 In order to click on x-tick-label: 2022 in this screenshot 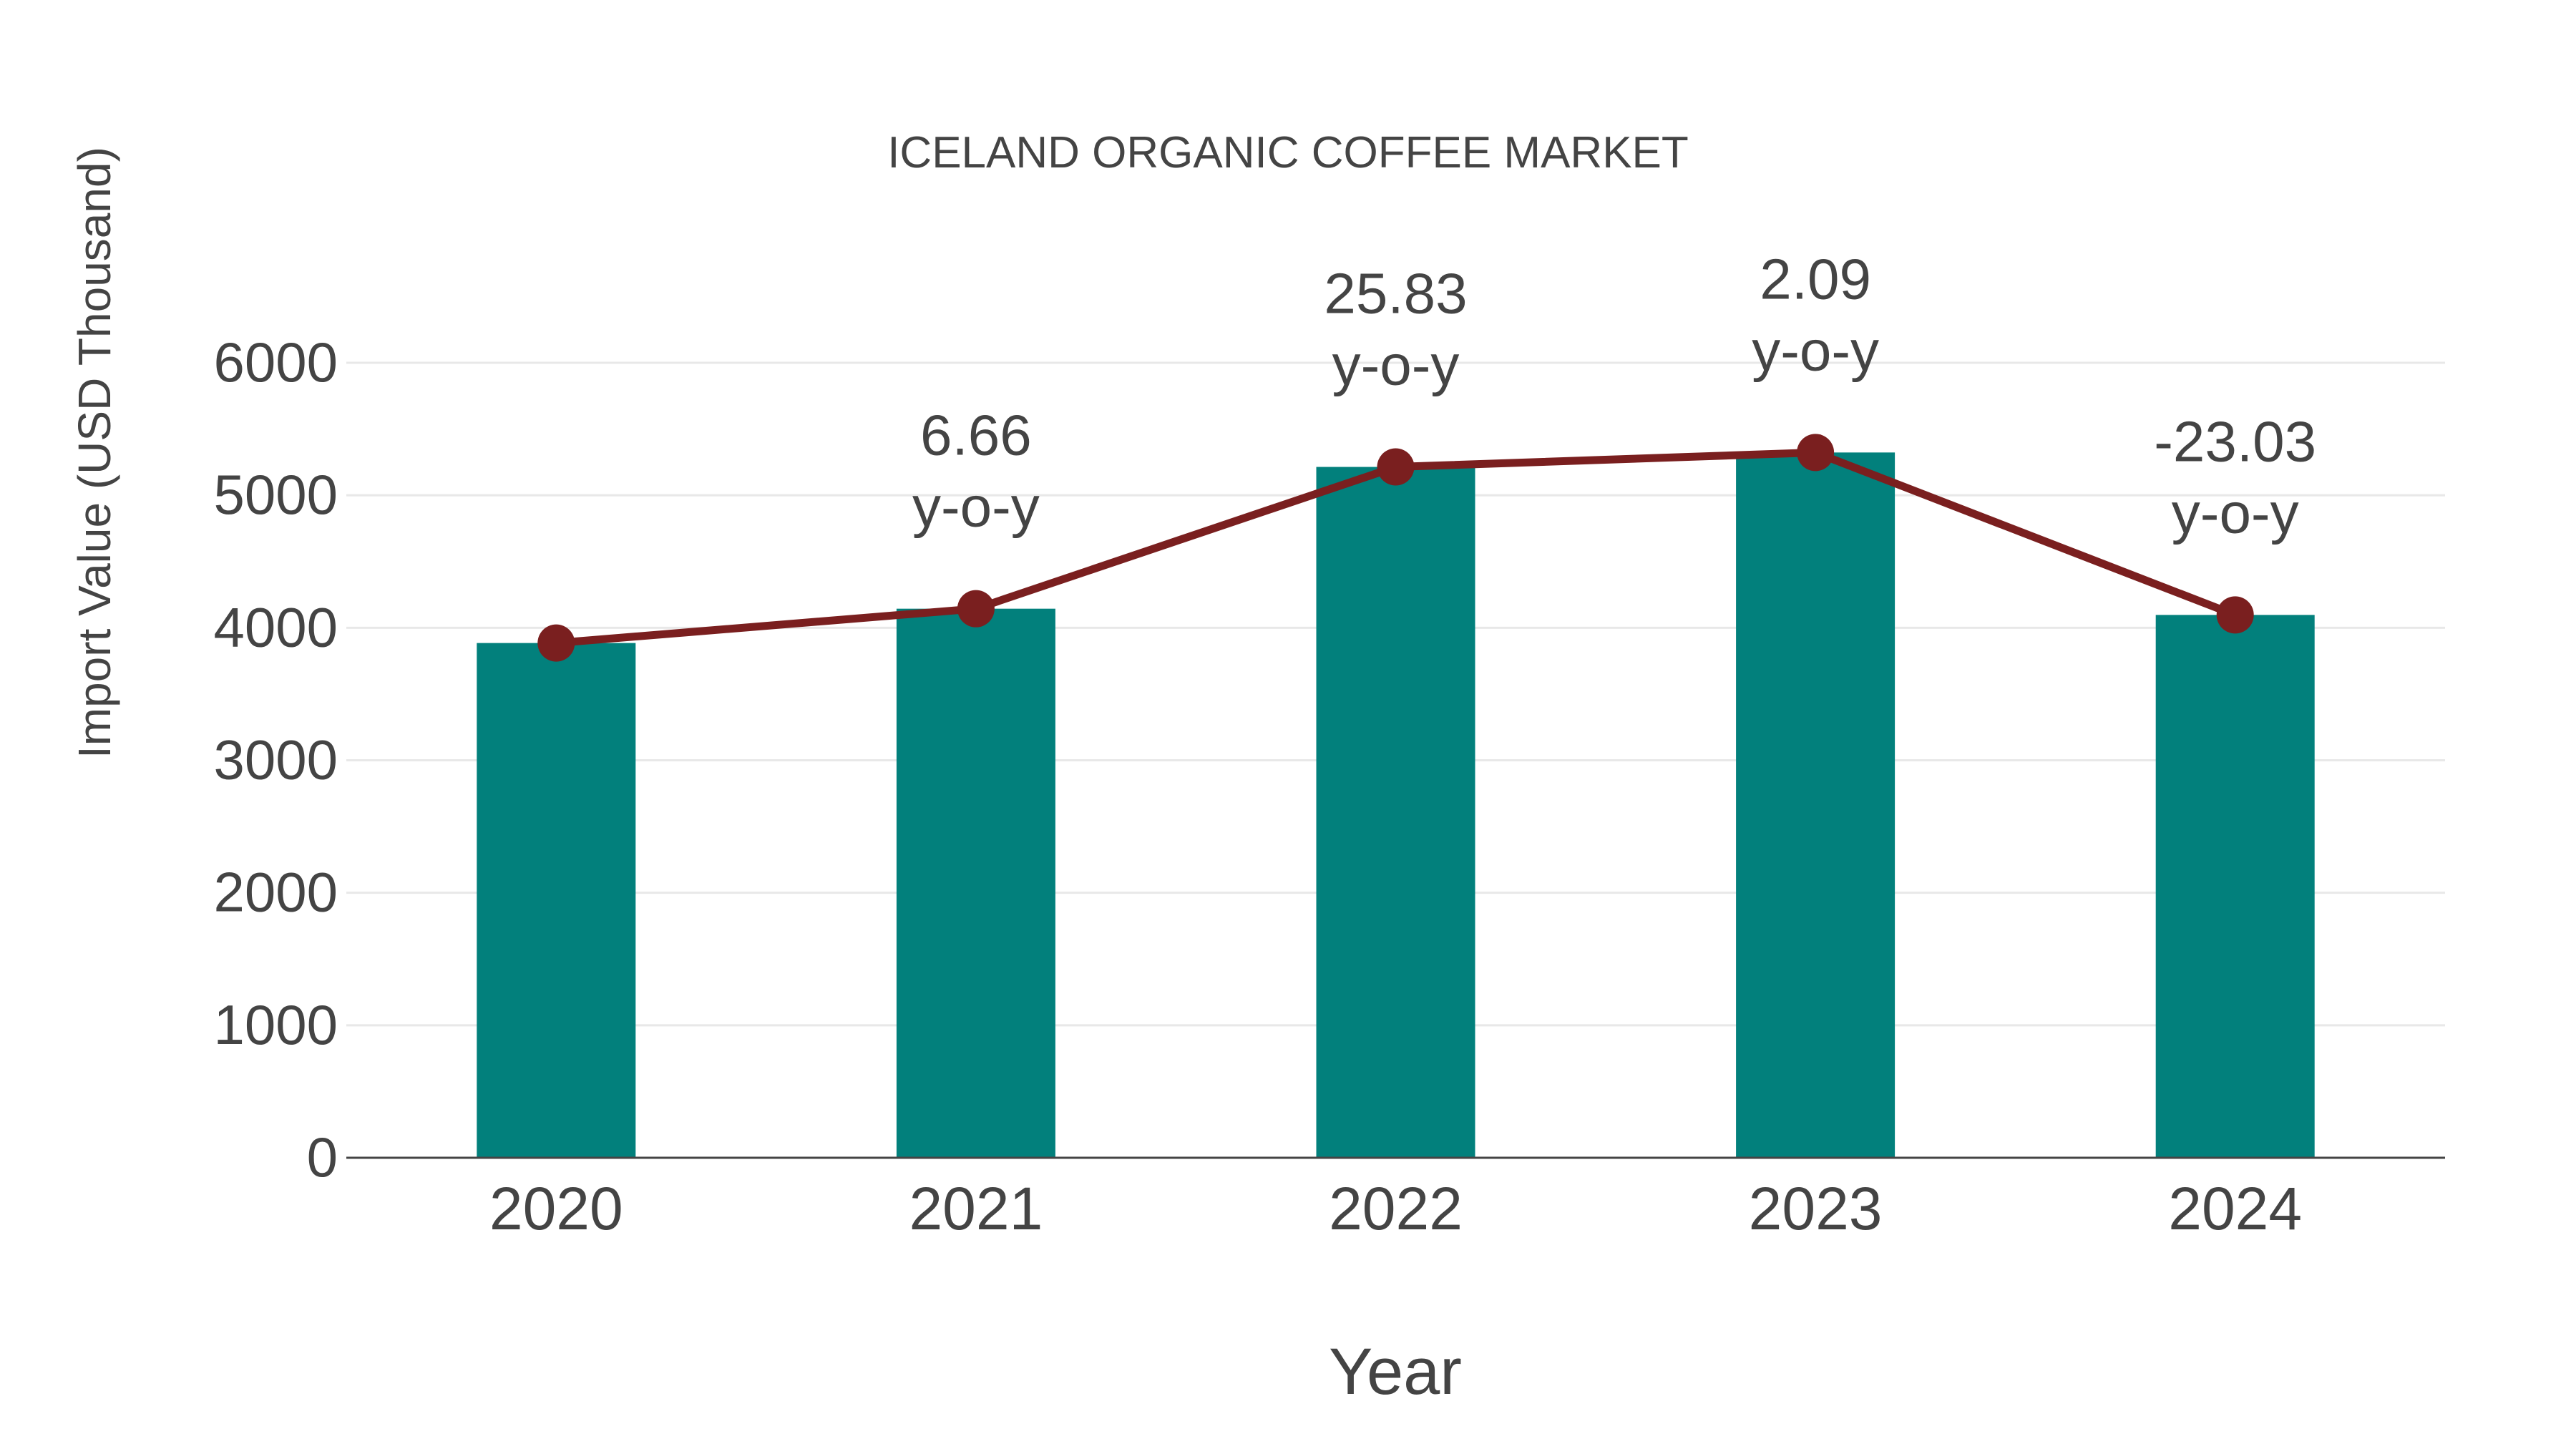, I will do `click(1396, 1208)`.